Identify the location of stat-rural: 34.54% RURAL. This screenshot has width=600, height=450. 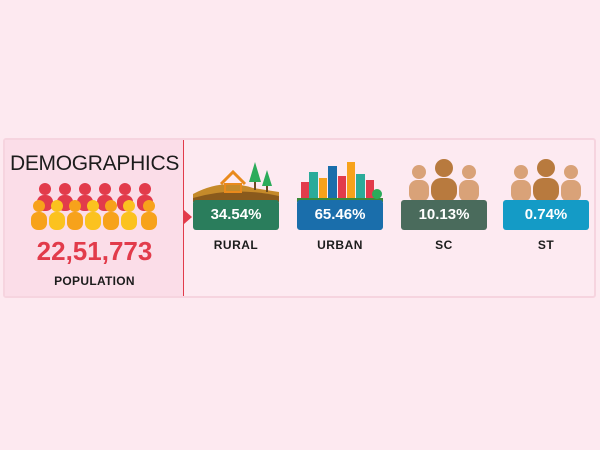
(236, 218).